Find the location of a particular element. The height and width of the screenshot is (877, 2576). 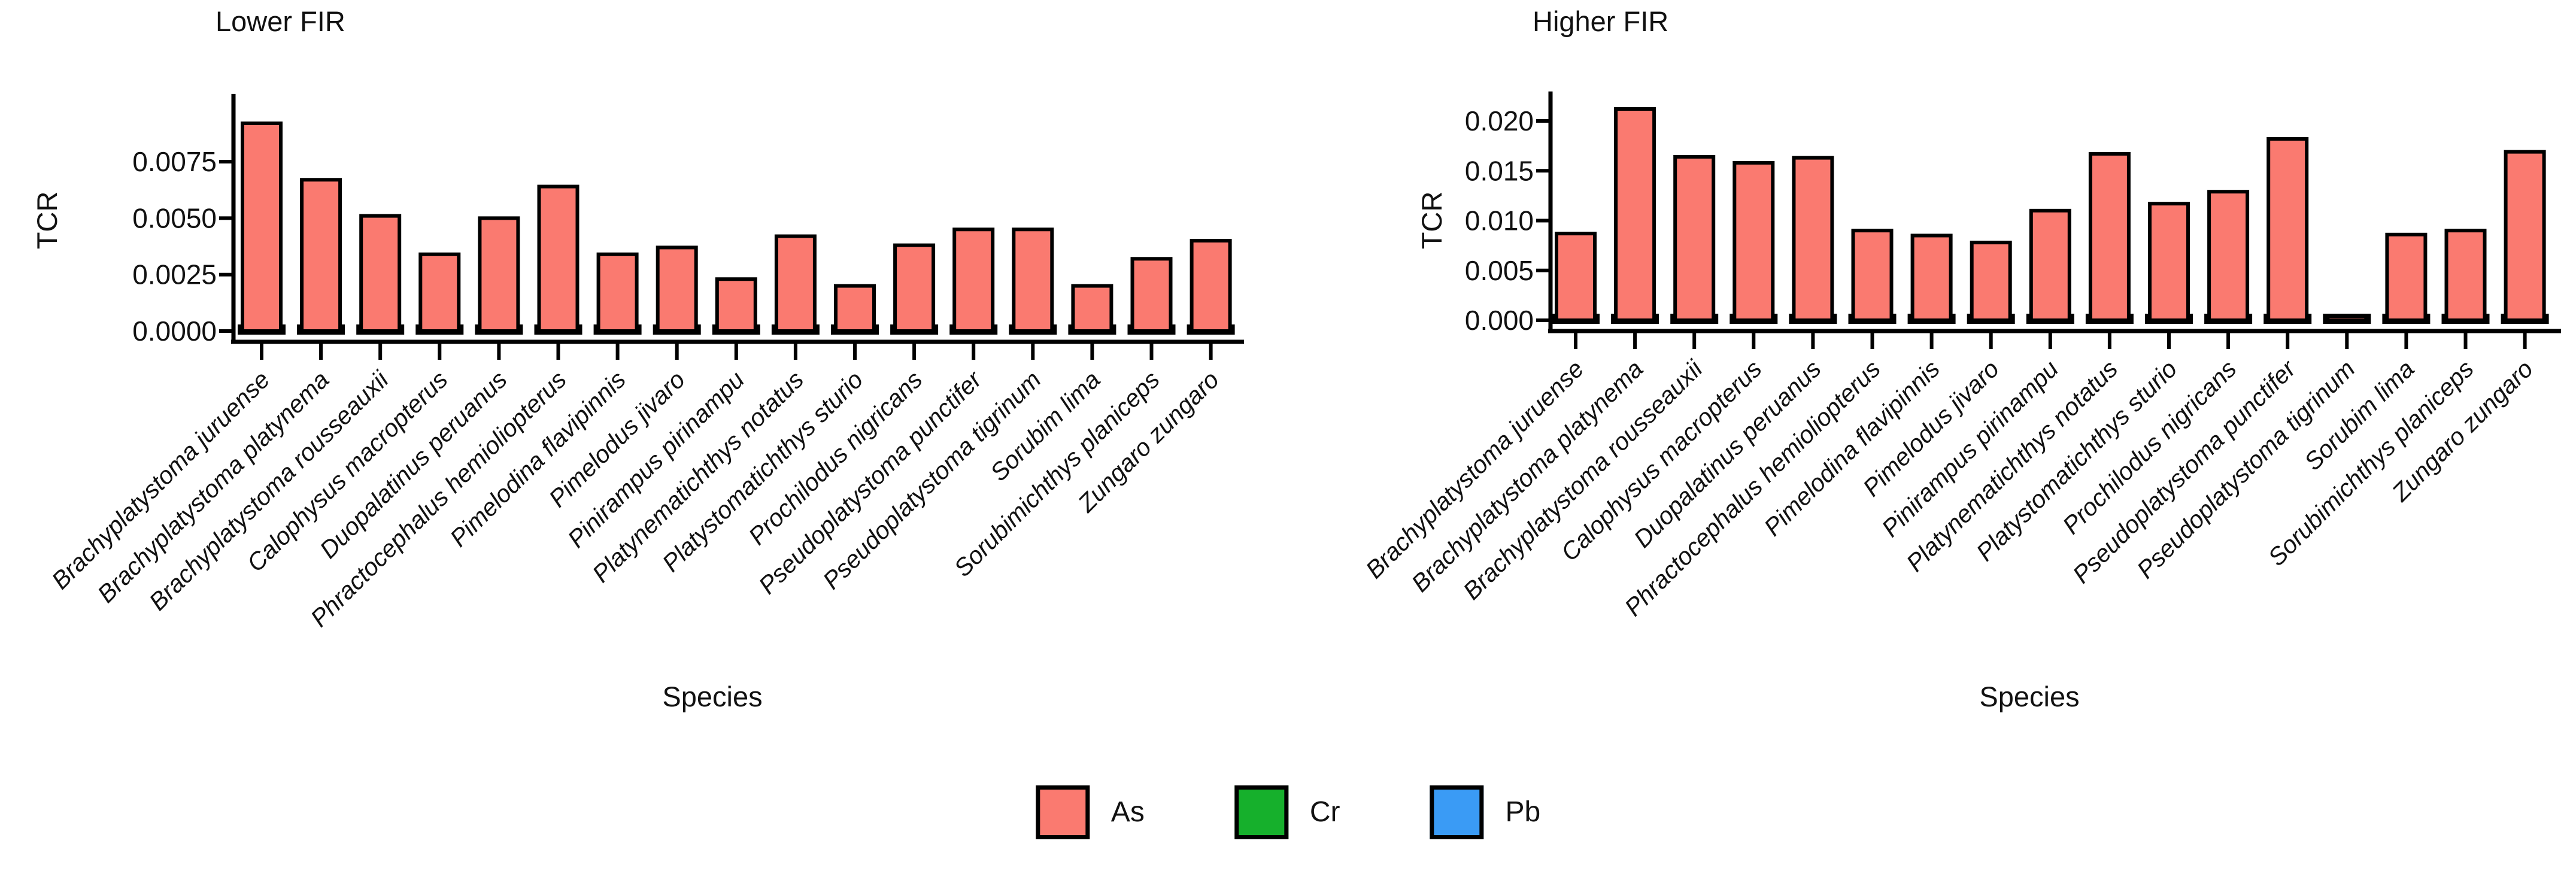

legend-label-cr: Cr is located at coordinates (1325, 812).